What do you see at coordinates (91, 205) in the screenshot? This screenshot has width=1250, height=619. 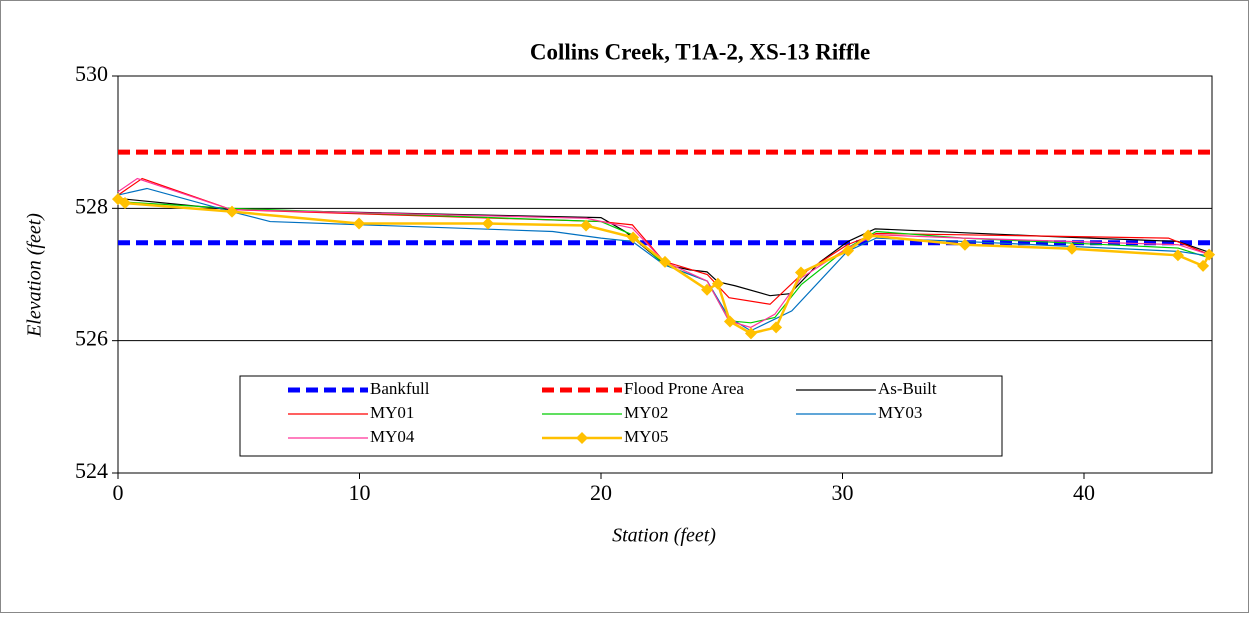 I see `y-tick-label: 528` at bounding box center [91, 205].